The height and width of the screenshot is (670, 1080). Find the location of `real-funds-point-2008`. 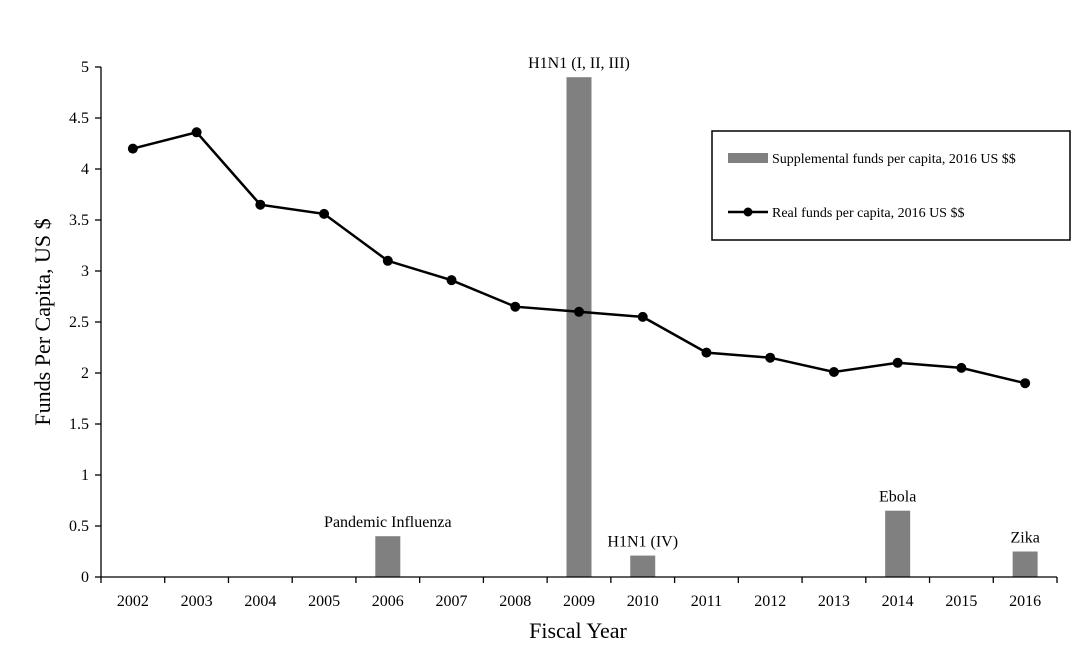

real-funds-point-2008 is located at coordinates (515, 306).